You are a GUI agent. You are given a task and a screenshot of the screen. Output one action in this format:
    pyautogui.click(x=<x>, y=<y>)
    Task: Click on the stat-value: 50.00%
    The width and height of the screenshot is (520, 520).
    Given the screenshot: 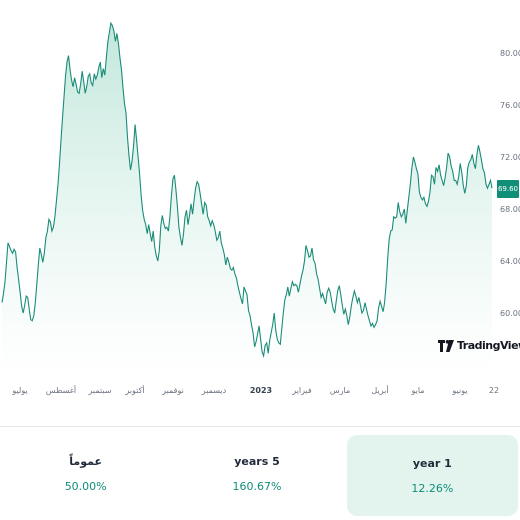 What is the action you would take?
    pyautogui.click(x=85, y=486)
    